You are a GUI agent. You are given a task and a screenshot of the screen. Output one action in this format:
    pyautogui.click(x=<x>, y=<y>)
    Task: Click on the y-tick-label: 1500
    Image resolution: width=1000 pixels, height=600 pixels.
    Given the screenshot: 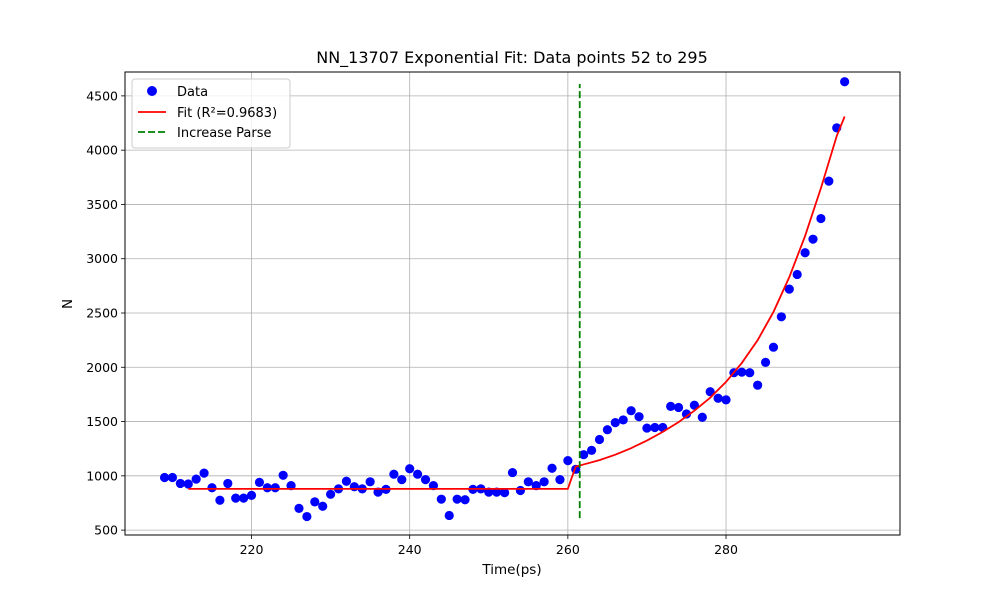 What is the action you would take?
    pyautogui.click(x=102, y=421)
    